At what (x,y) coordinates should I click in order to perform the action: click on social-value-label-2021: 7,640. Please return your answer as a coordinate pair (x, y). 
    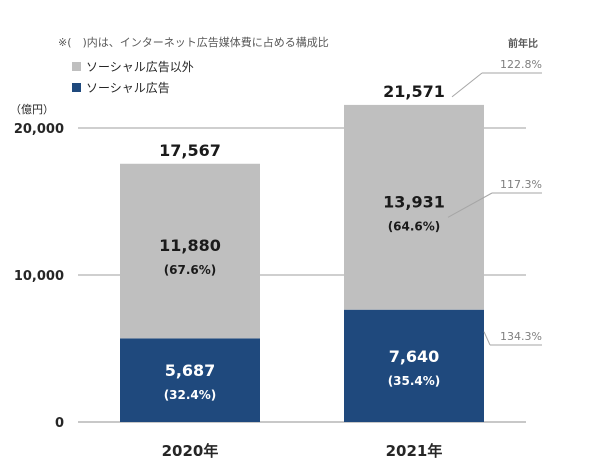
    Looking at the image, I should click on (414, 356).